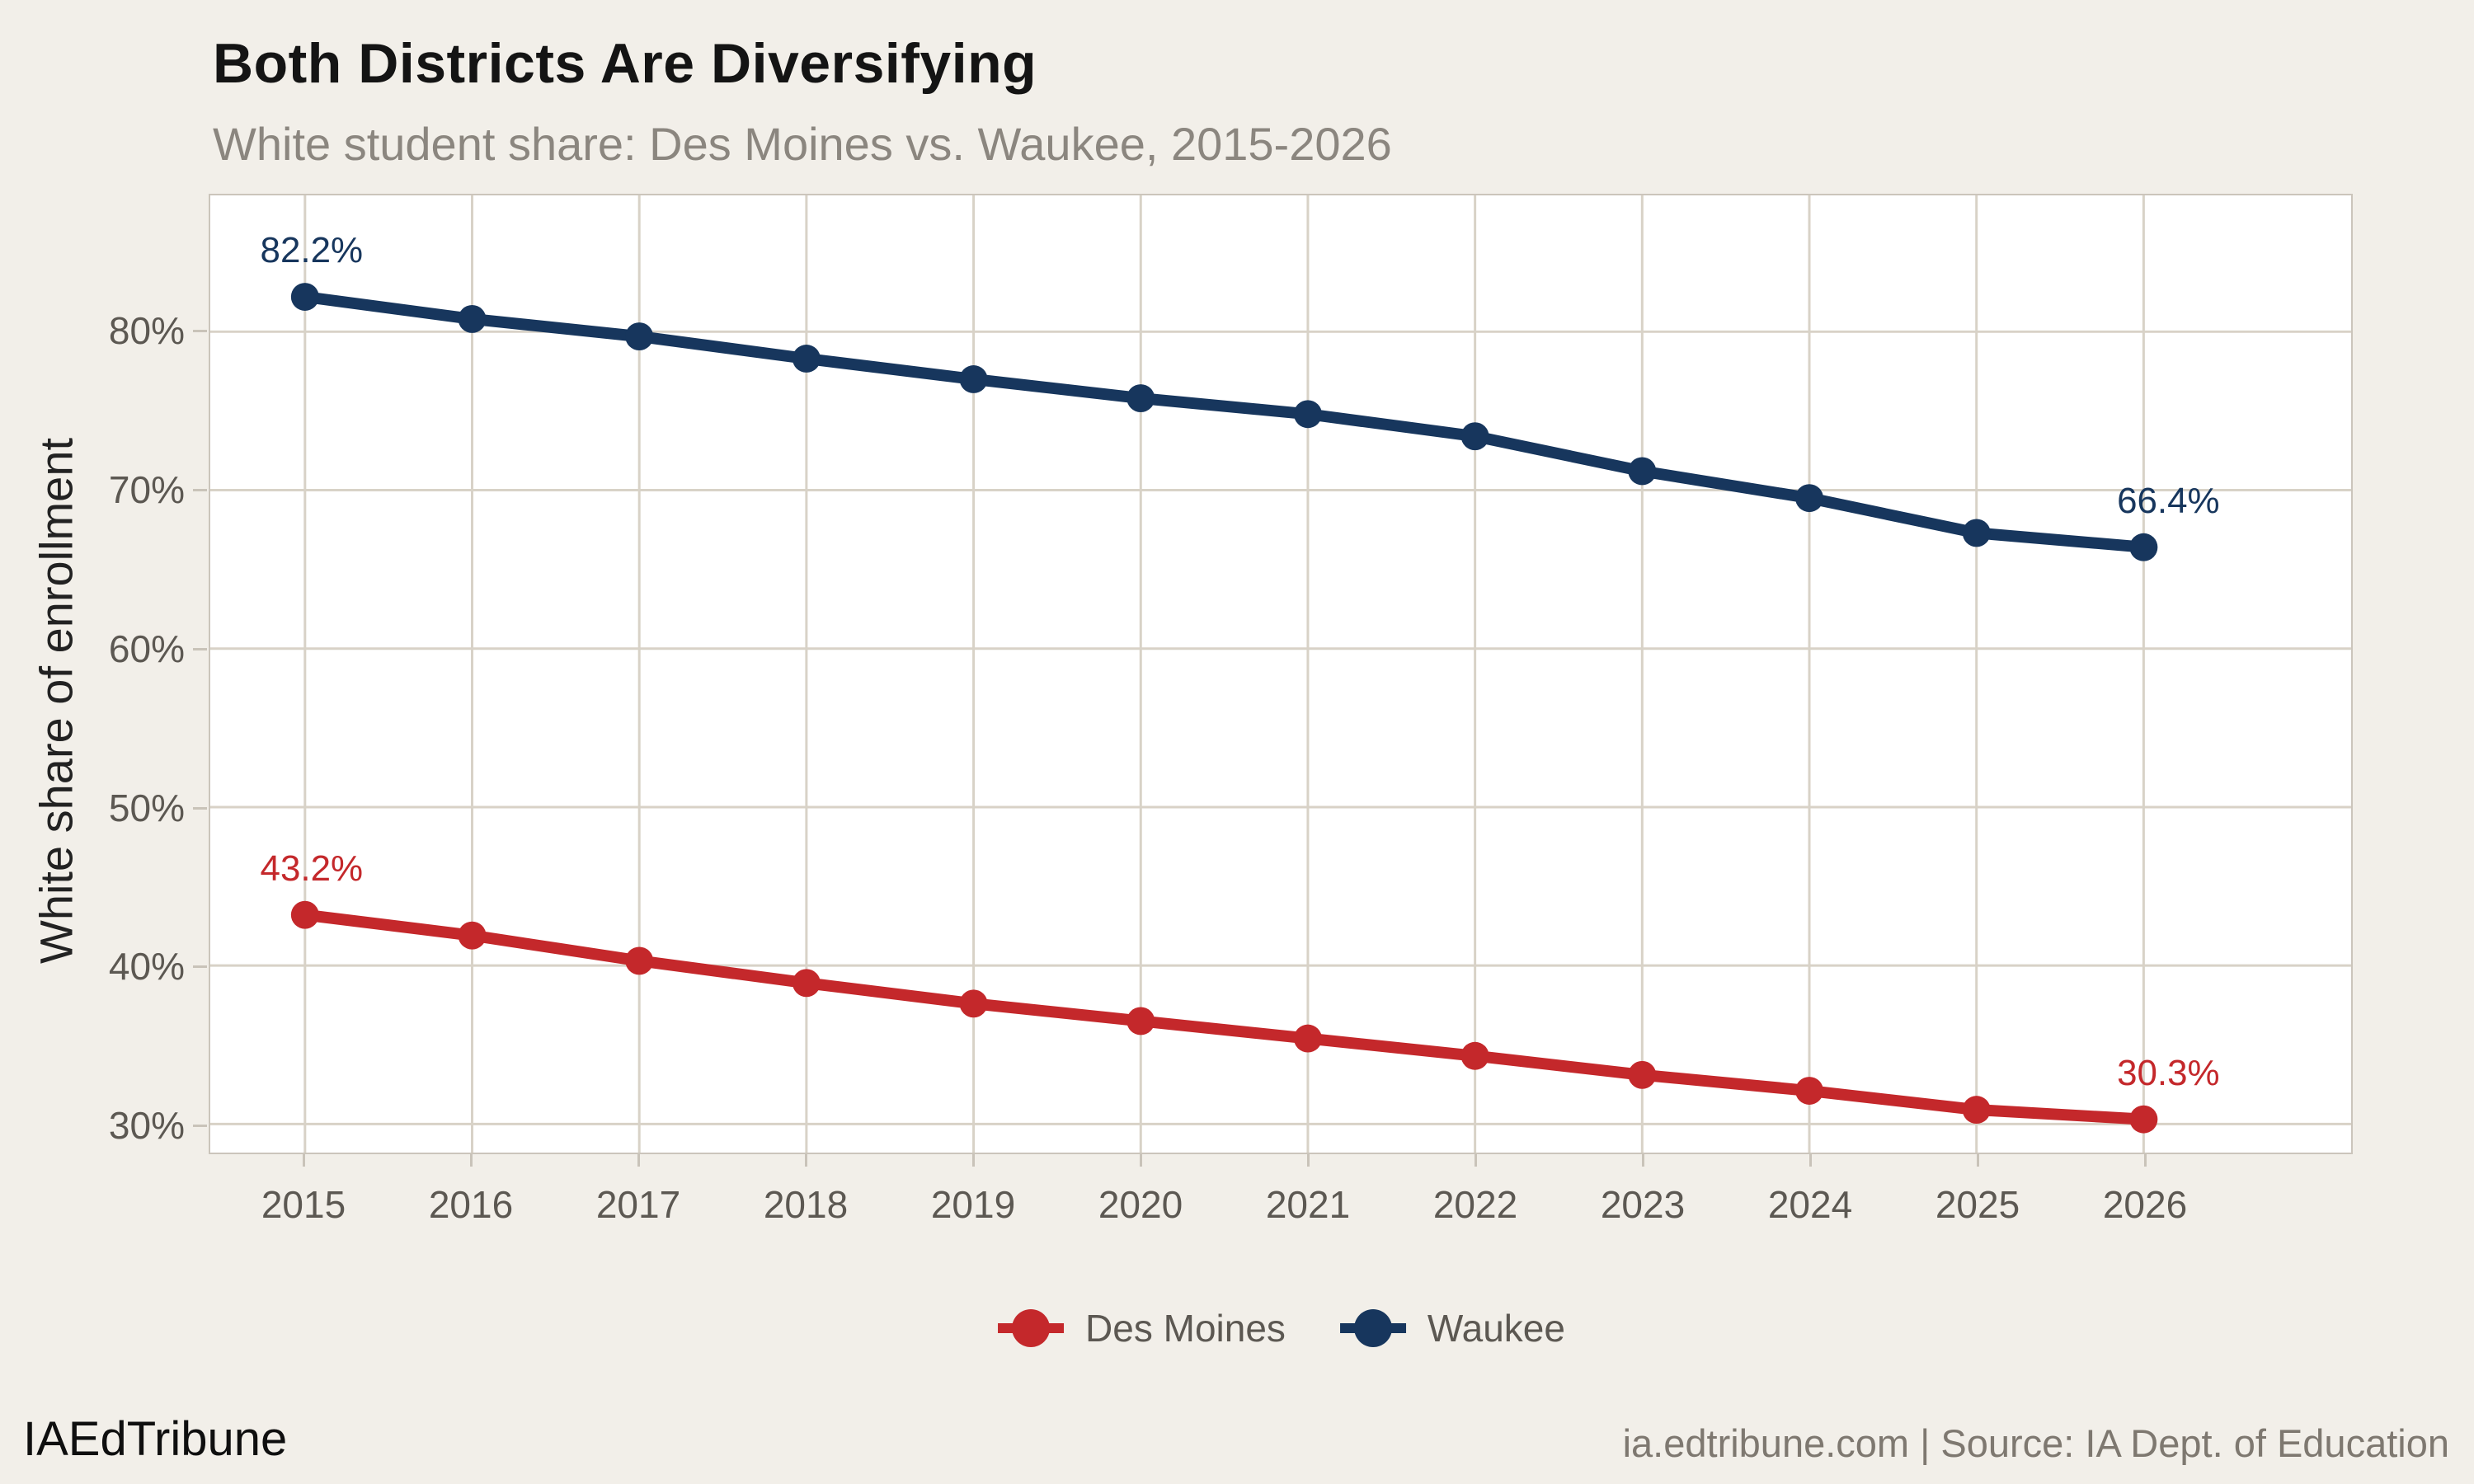 This screenshot has width=2474, height=1484. I want to click on x-tick-label: 2024, so click(1810, 1204).